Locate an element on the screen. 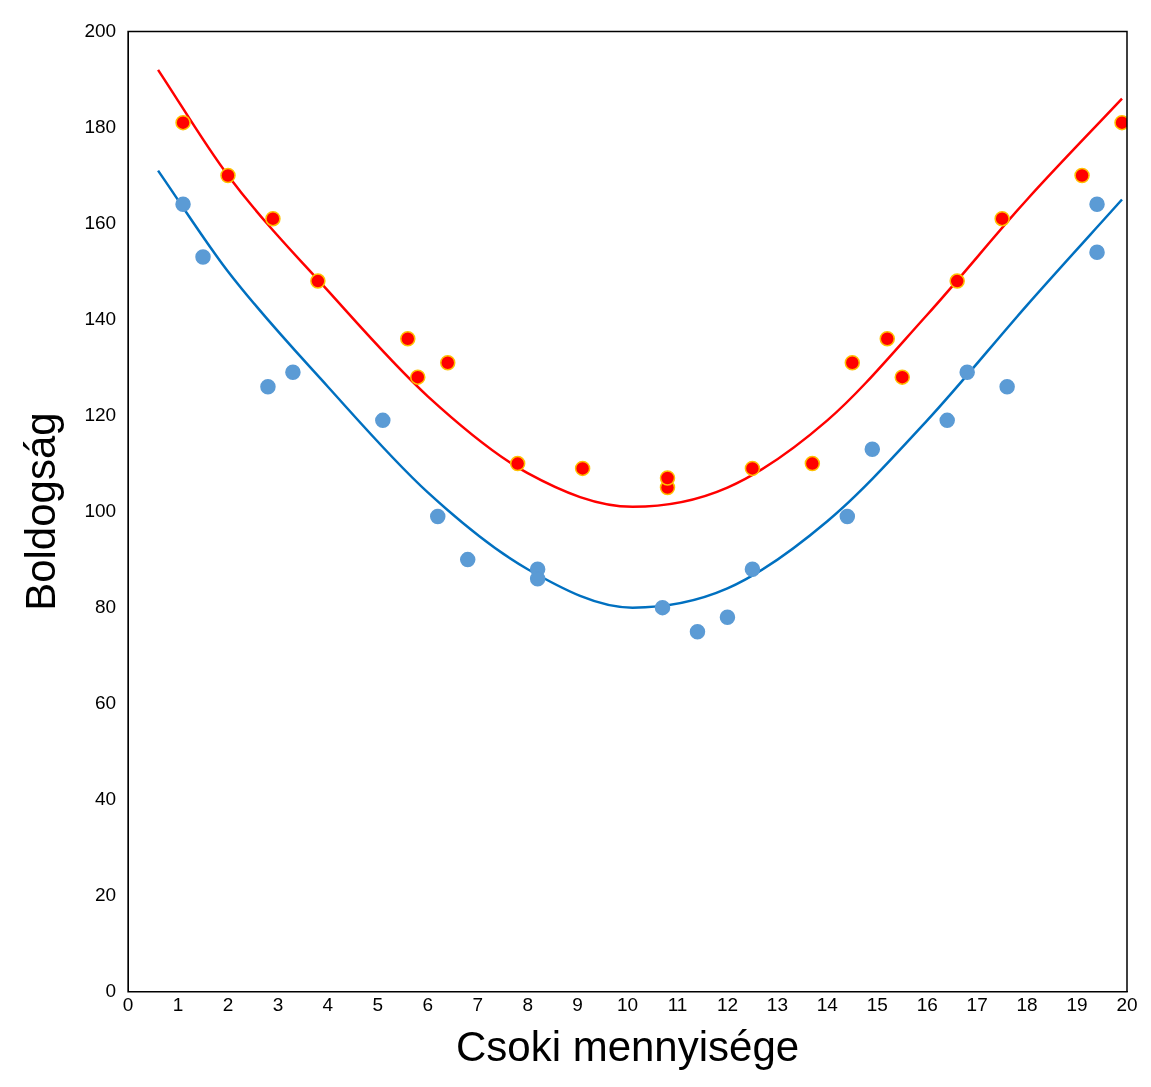 The height and width of the screenshot is (1087, 1151). y-tick-label: 0 is located at coordinates (111, 991).